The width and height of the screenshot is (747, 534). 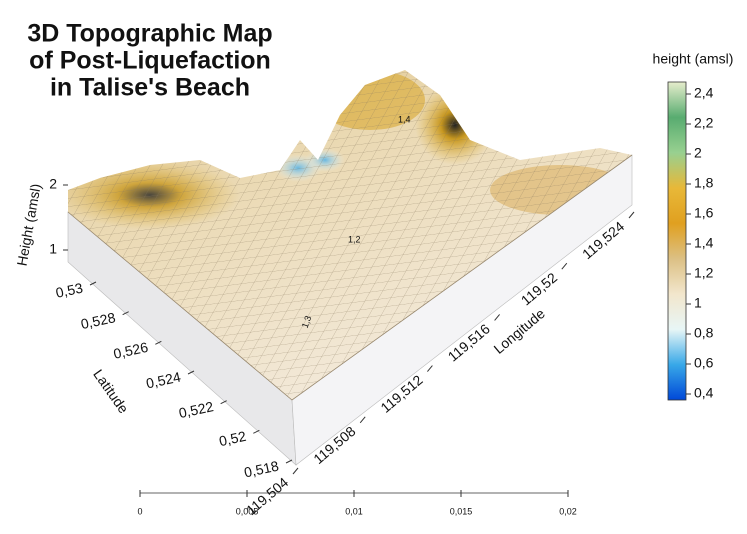 What do you see at coordinates (233, 438) in the screenshot?
I see `y-tick-label: 0,52` at bounding box center [233, 438].